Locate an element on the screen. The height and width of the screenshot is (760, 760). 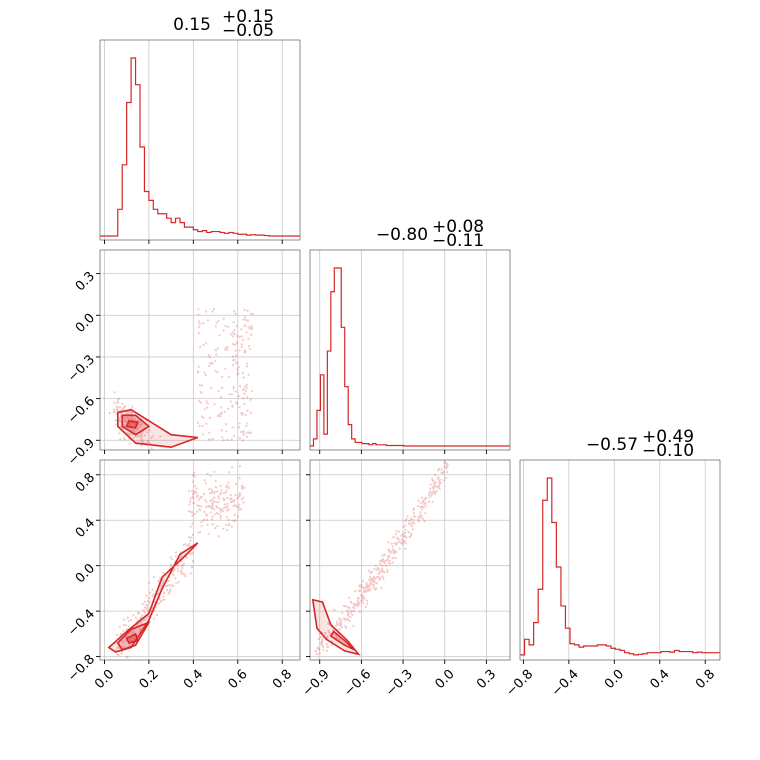
contour-line is located at coordinates (153, 597).